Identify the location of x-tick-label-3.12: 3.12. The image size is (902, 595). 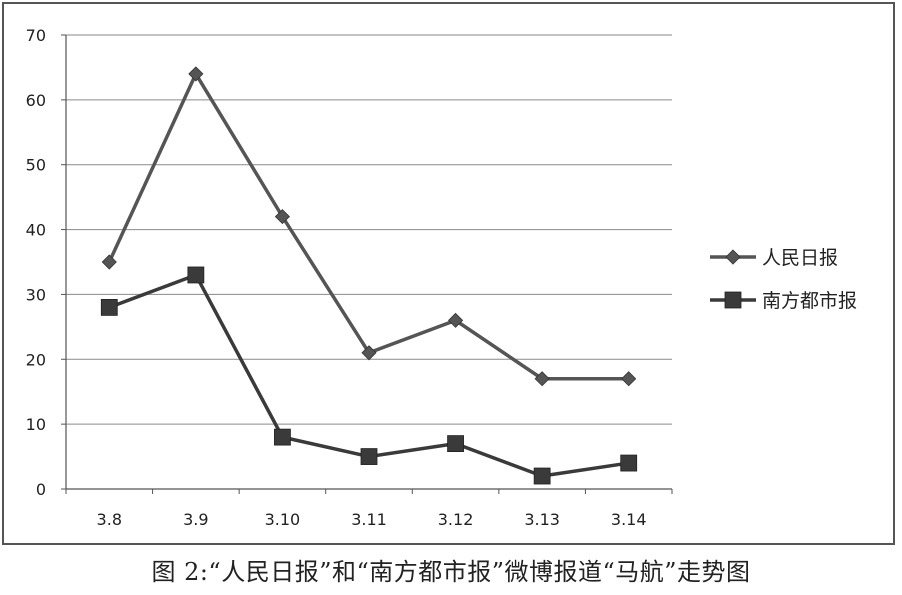
(456, 519).